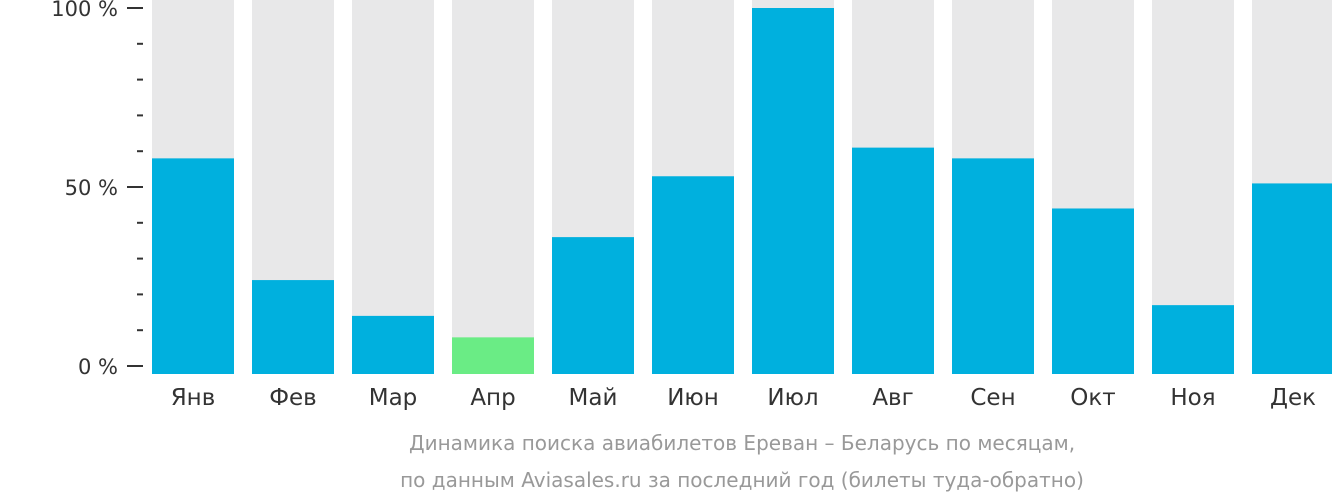  Describe the element at coordinates (91, 188) in the screenshot. I see `y-tick-label: 50 %` at that location.